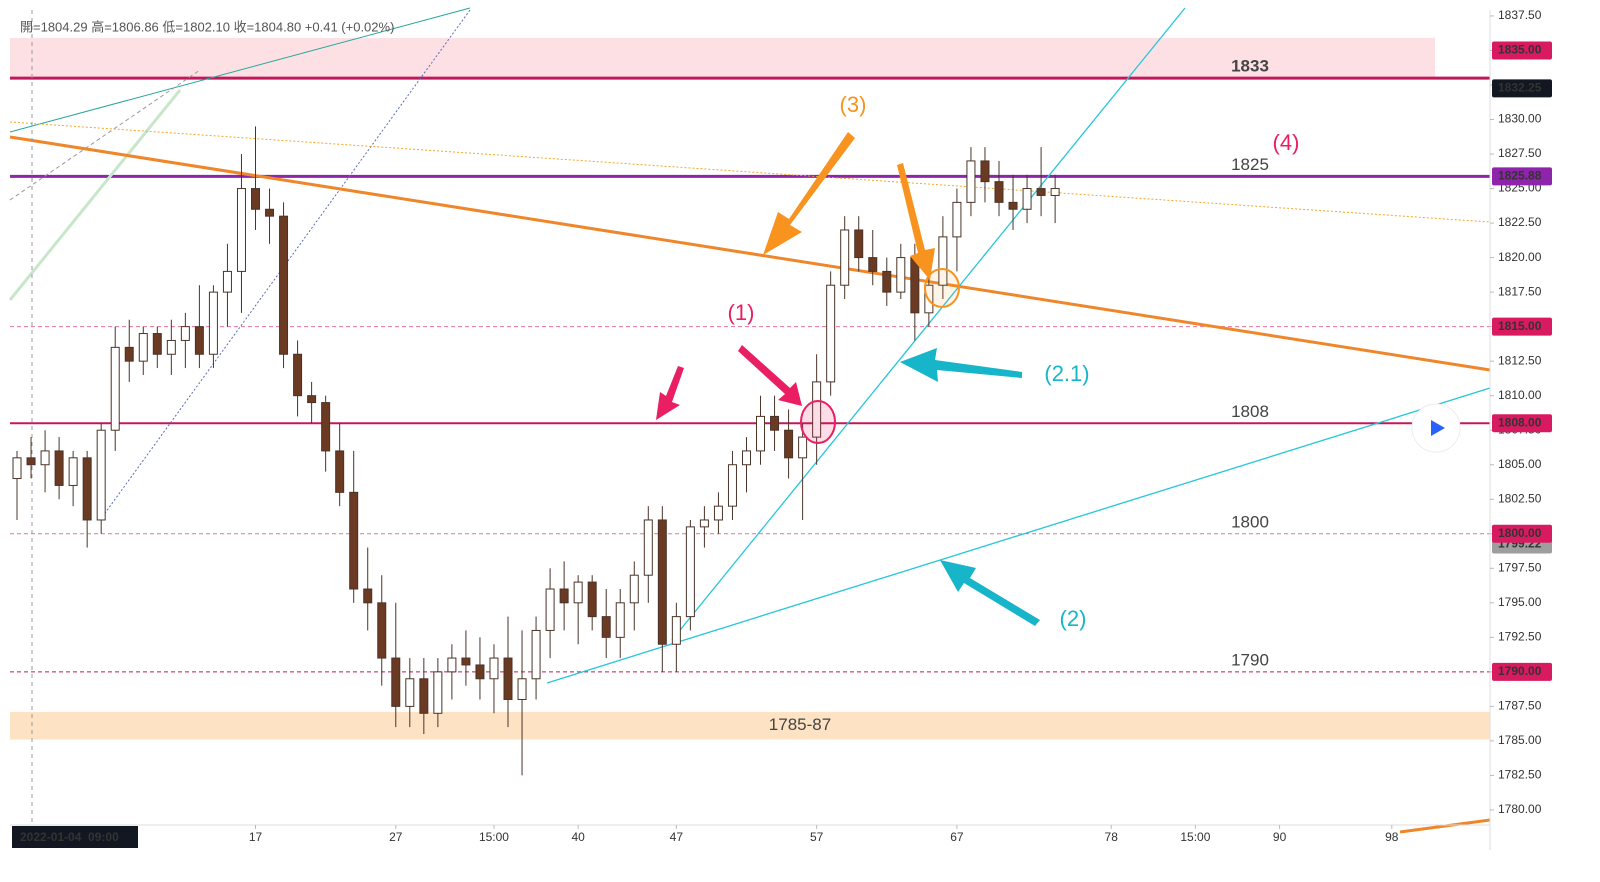 The width and height of the screenshot is (1600, 882). Describe the element at coordinates (1520, 740) in the screenshot. I see `y-tick-label: 1785.00` at that location.